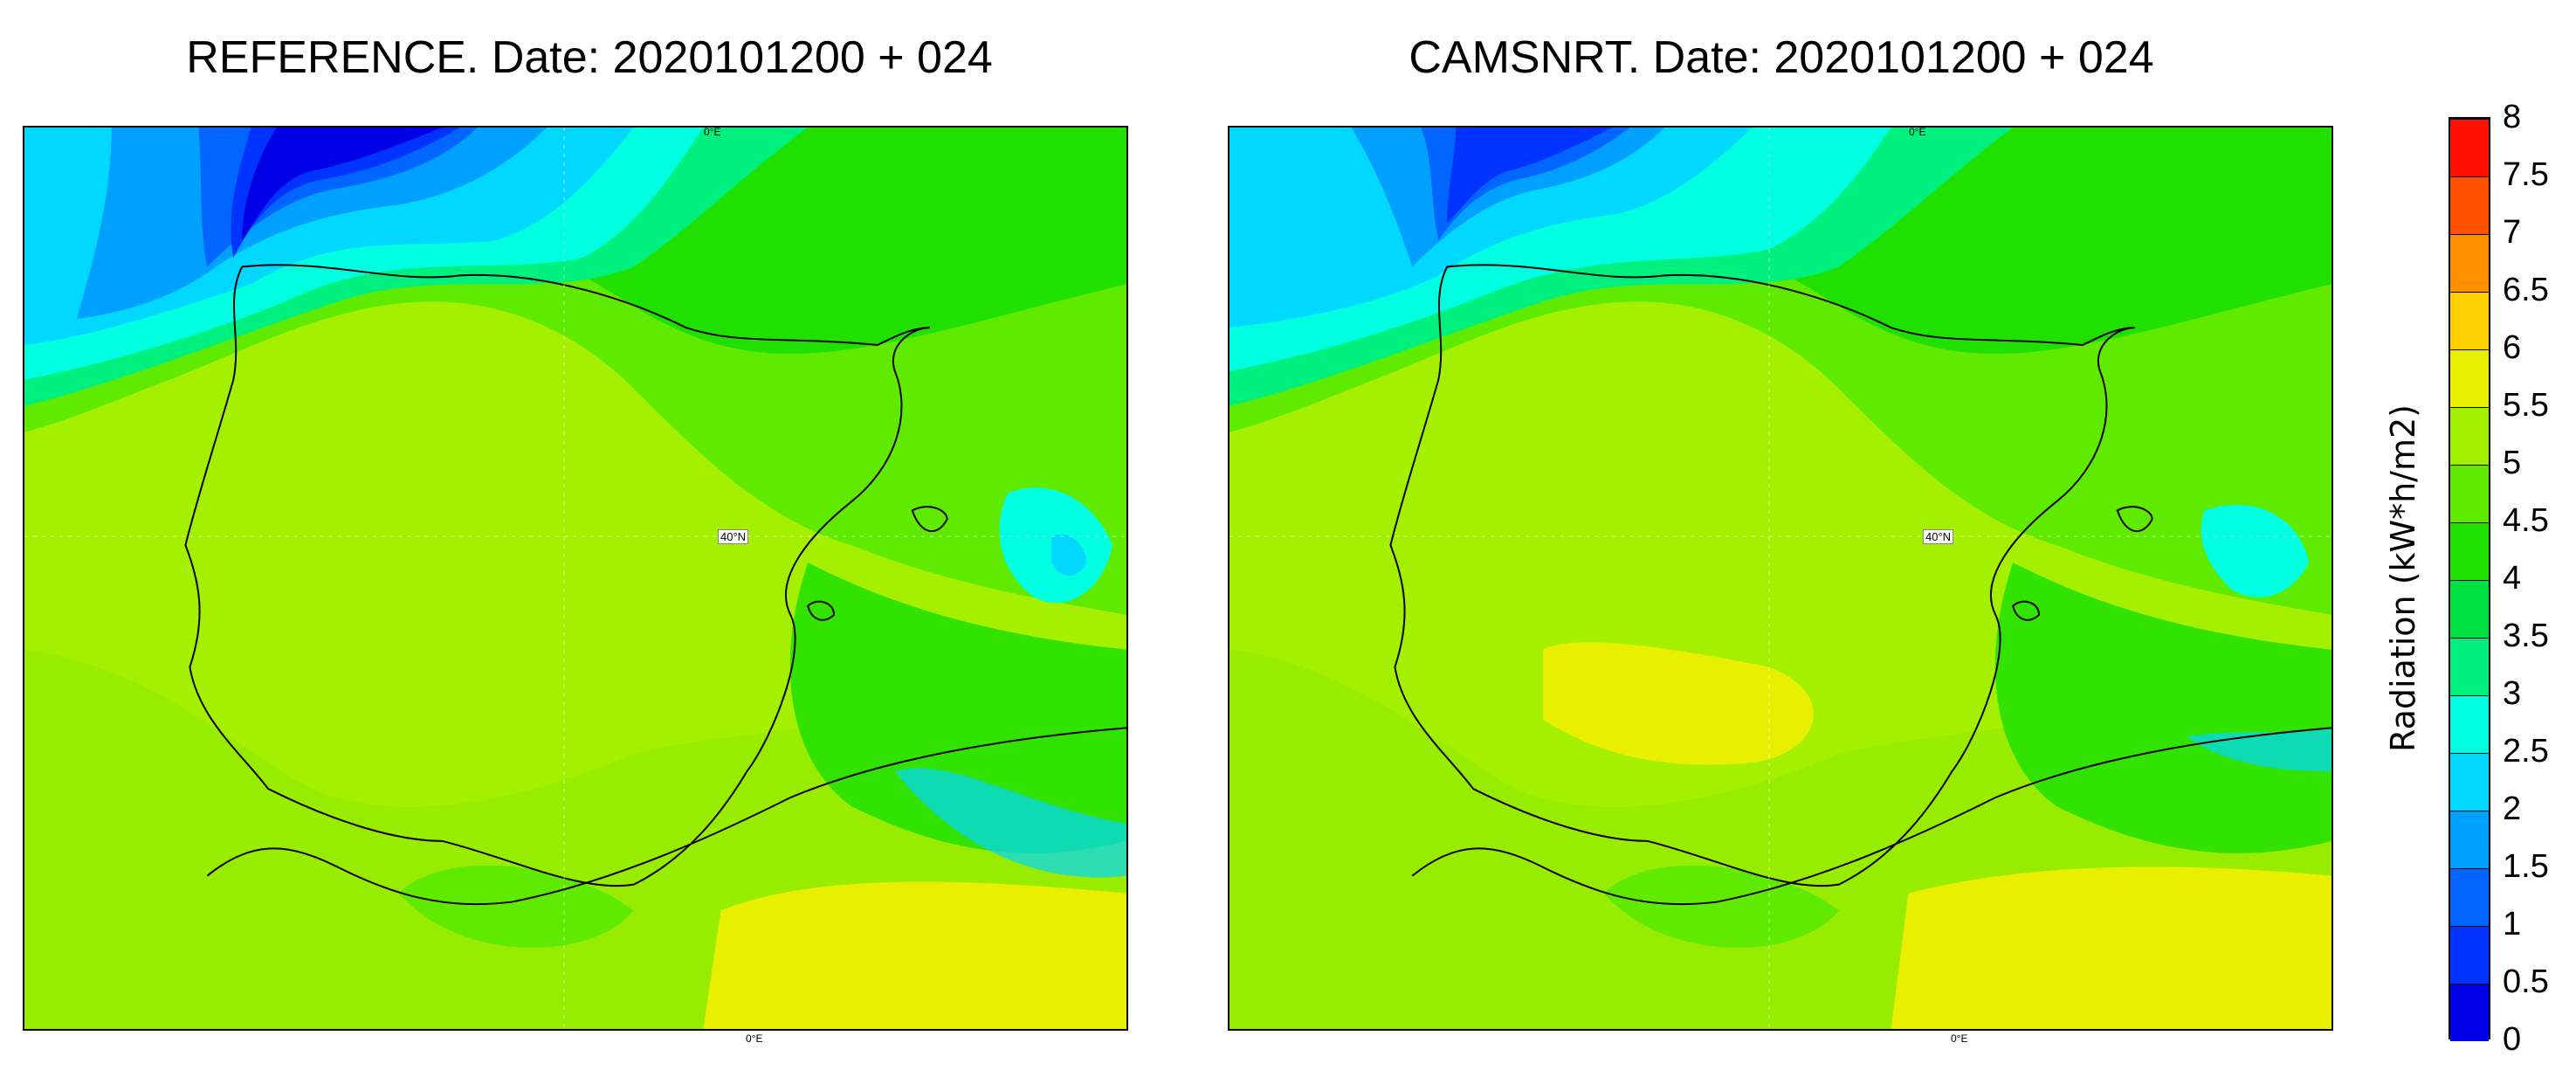 Image resolution: width=2576 pixels, height=1077 pixels. I want to click on colorbar-tick-label: 6, so click(2512, 347).